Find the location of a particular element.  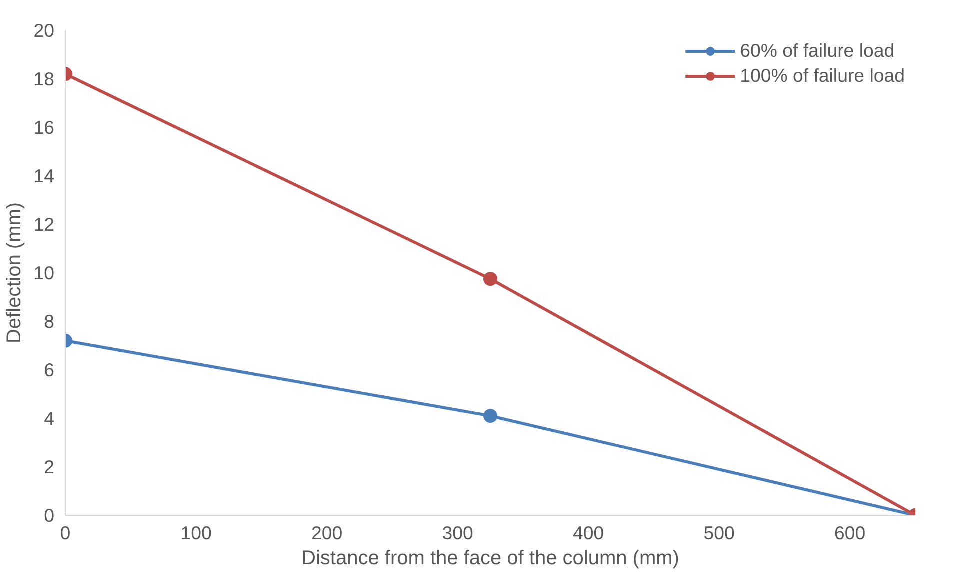

y-tick-label: 14 is located at coordinates (44, 176).